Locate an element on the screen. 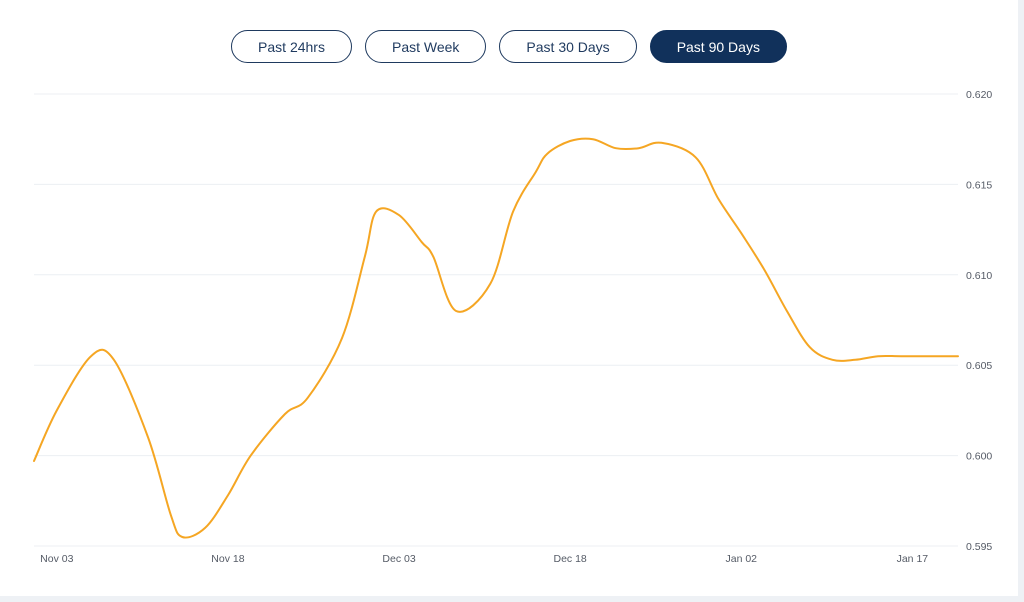  x-tick-label: Nov 18 is located at coordinates (227, 559).